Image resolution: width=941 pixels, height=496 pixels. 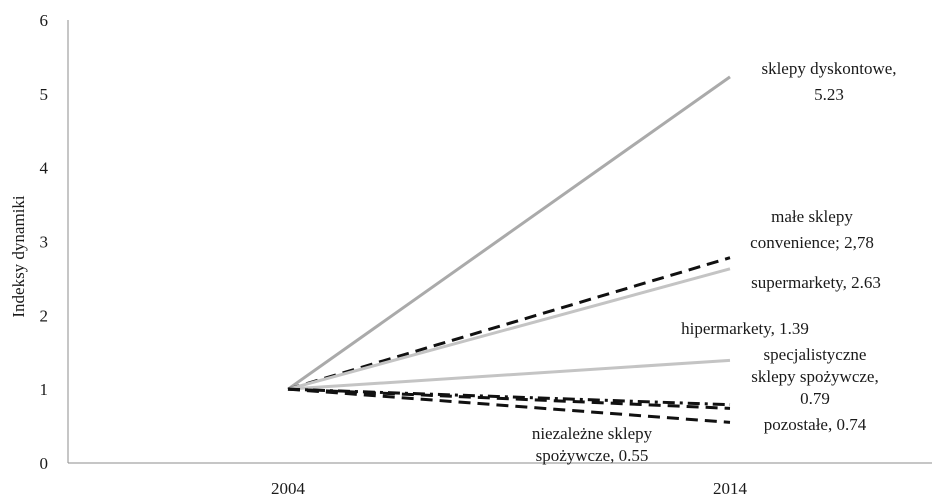 What do you see at coordinates (812, 229) in the screenshot?
I see `data-label: małe sklepy convenience; 2,78` at bounding box center [812, 229].